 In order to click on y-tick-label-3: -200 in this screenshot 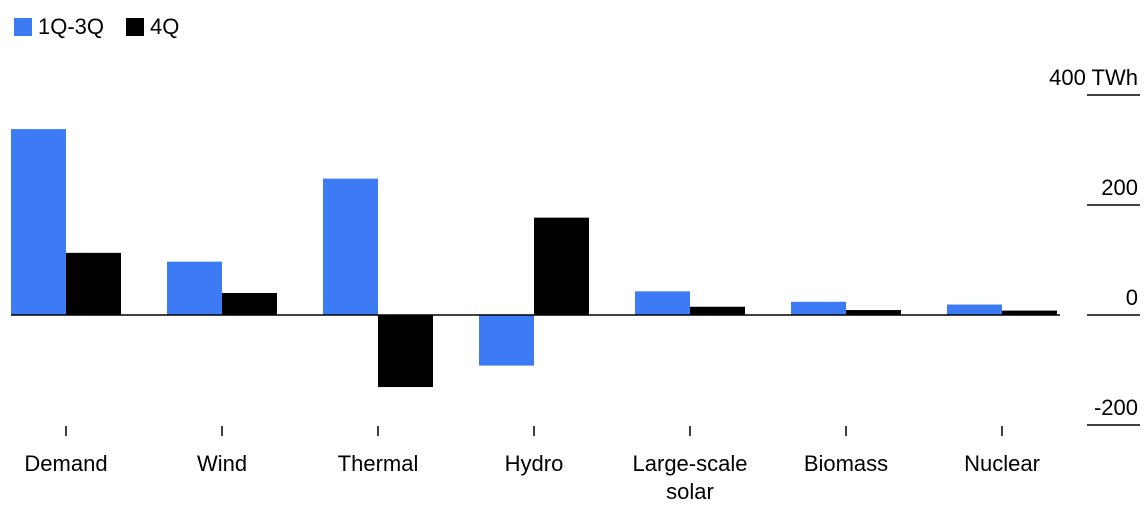, I will do `click(1116, 407)`.